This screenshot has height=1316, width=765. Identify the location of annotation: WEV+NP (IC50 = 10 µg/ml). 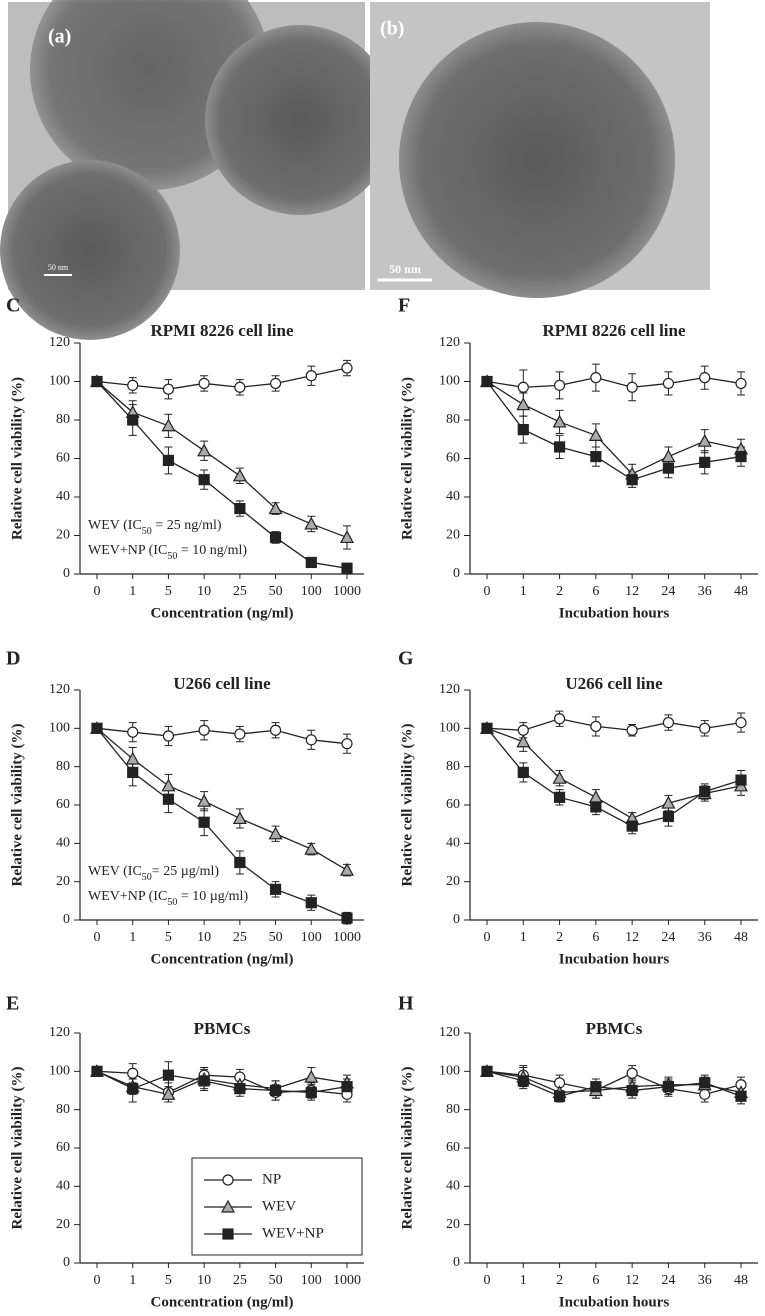
(168, 898).